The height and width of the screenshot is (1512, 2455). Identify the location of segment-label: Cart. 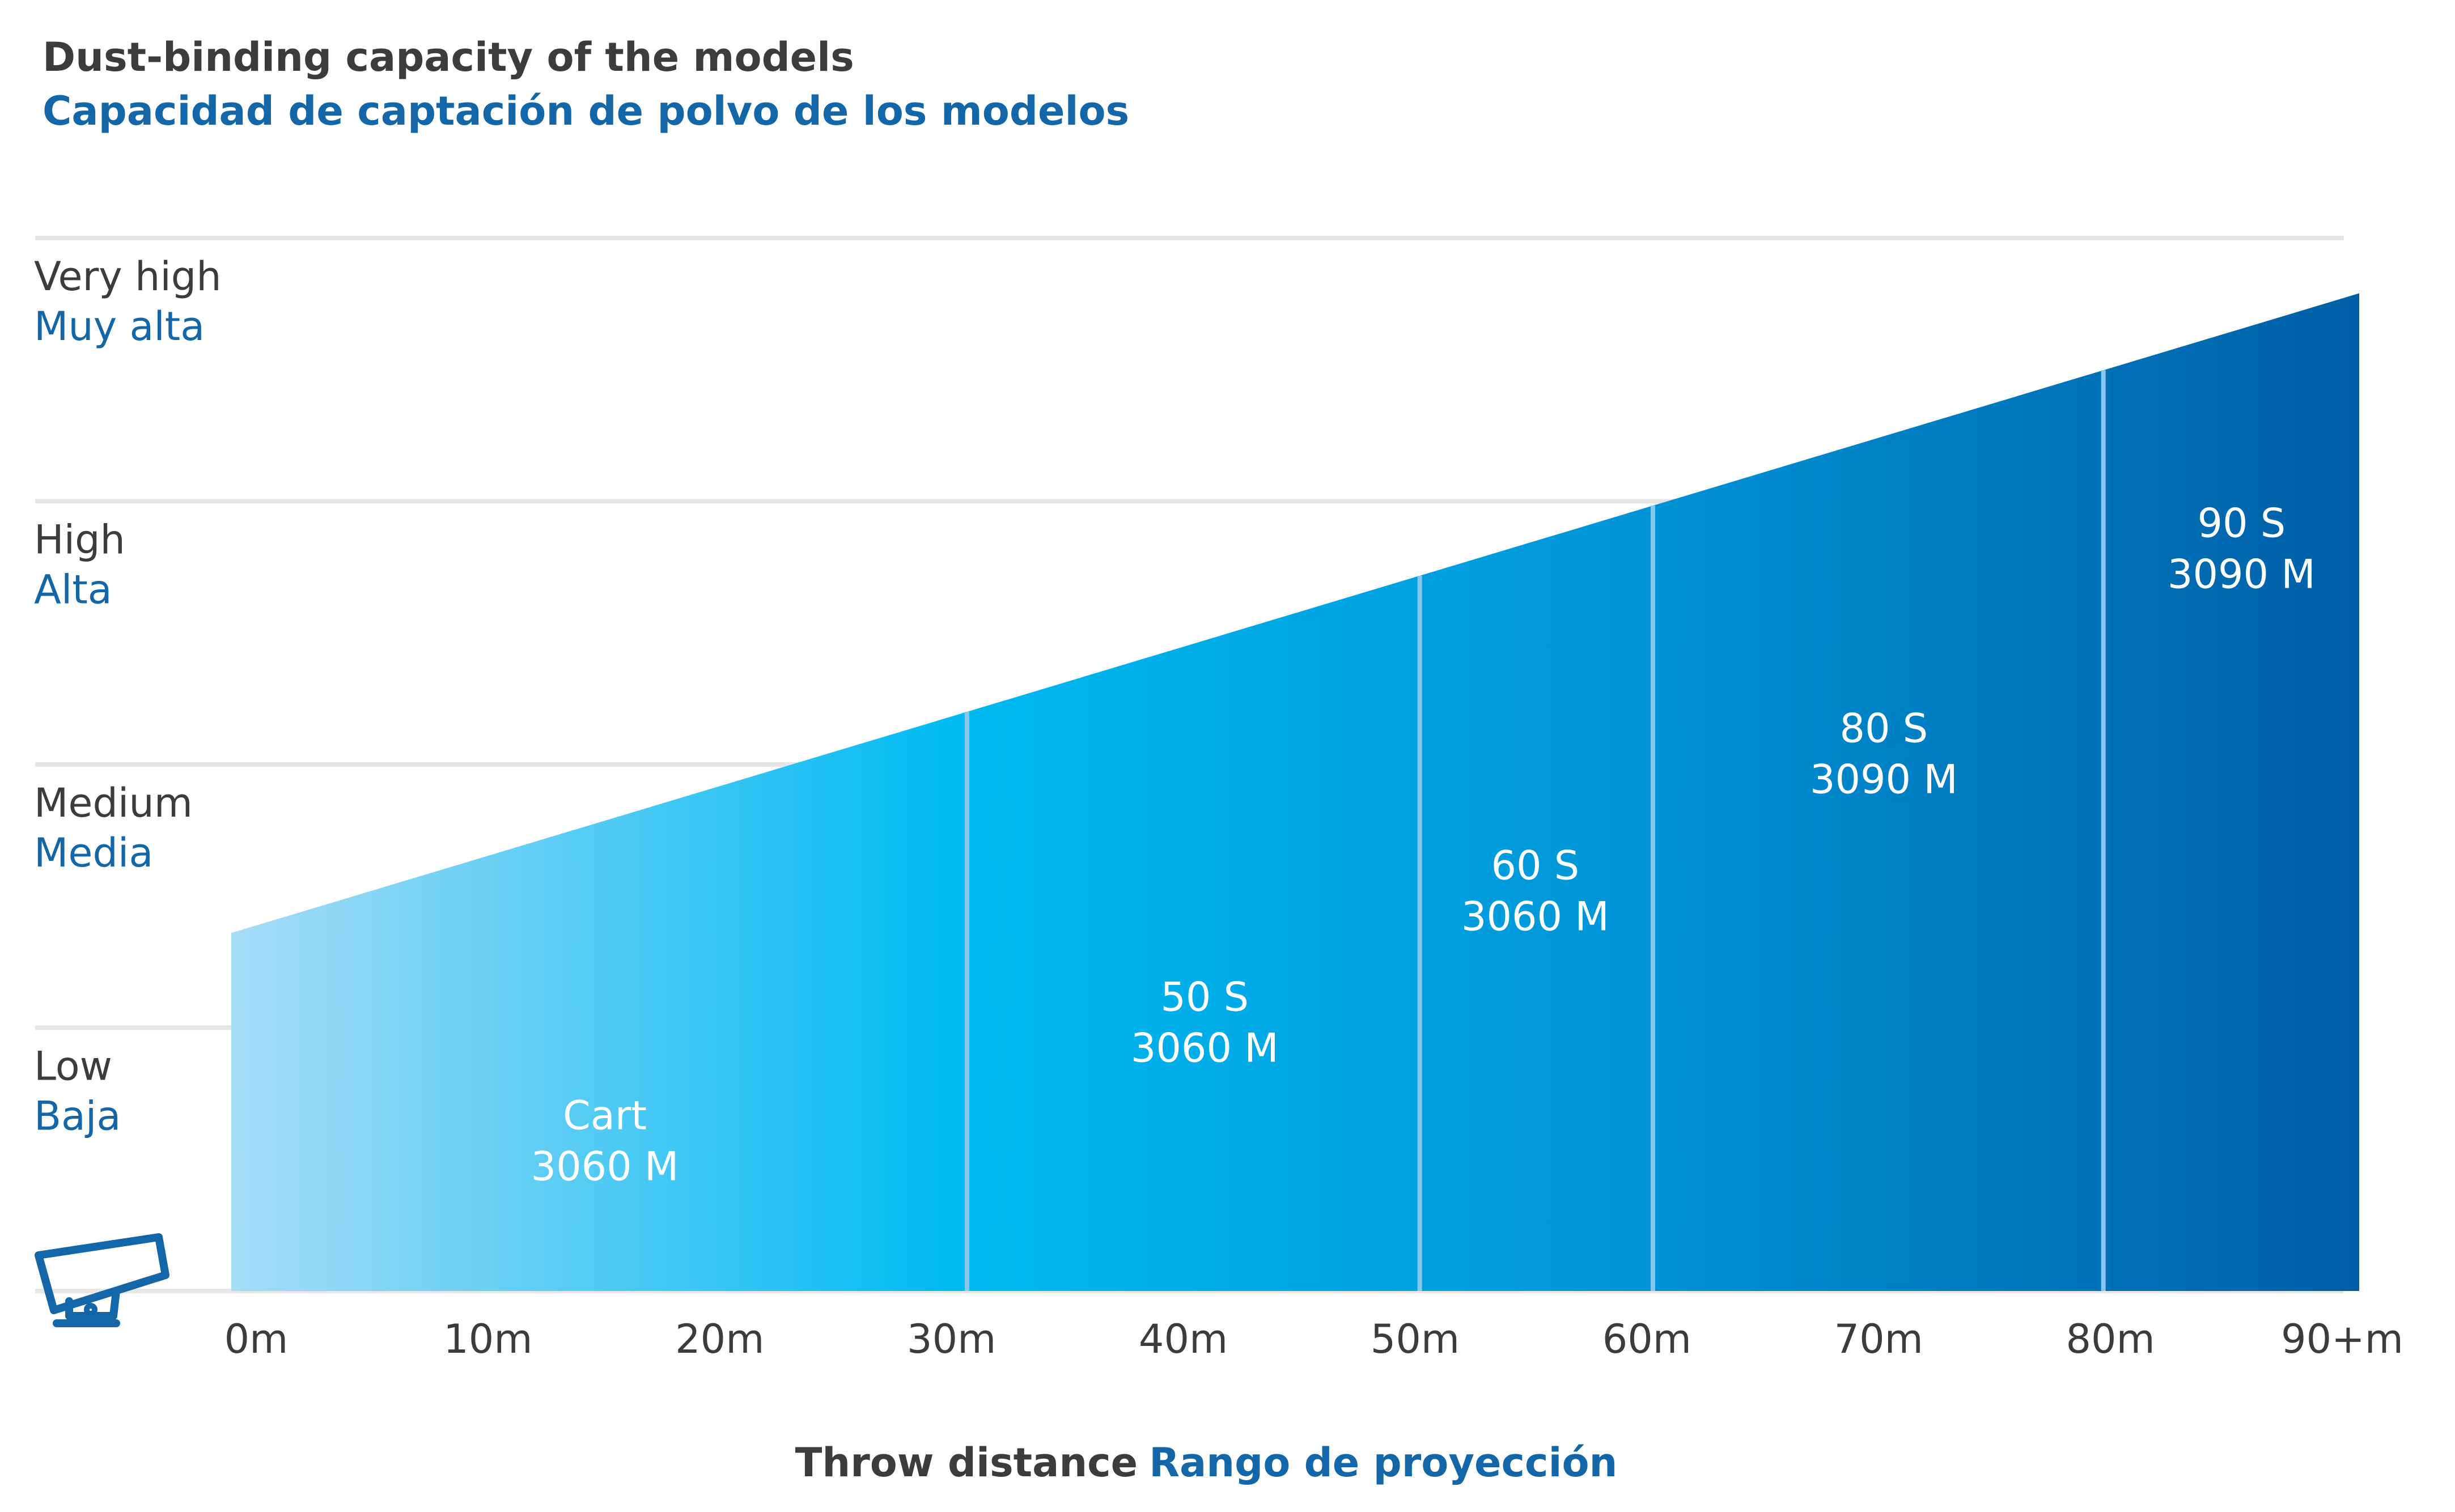
(605, 1116).